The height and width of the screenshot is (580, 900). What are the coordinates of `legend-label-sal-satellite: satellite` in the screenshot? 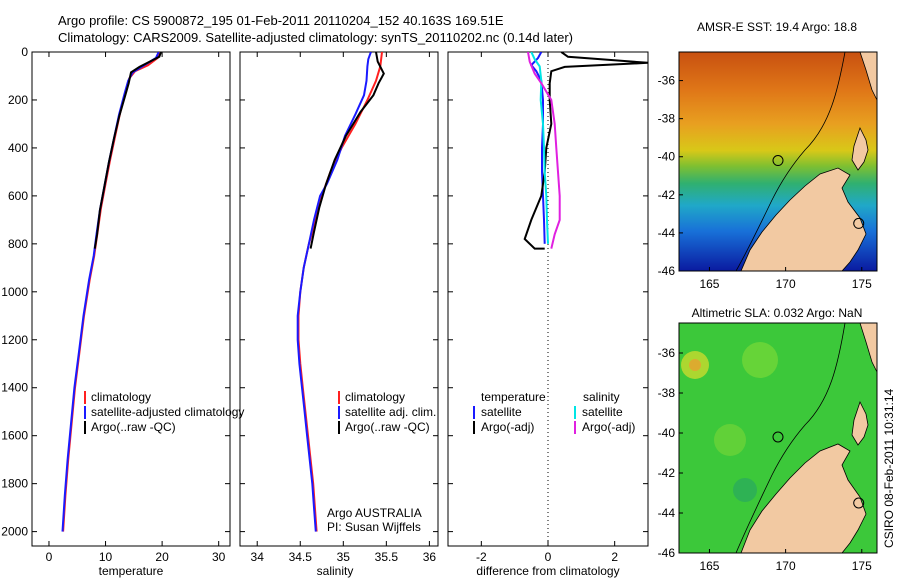 It's located at (602, 412).